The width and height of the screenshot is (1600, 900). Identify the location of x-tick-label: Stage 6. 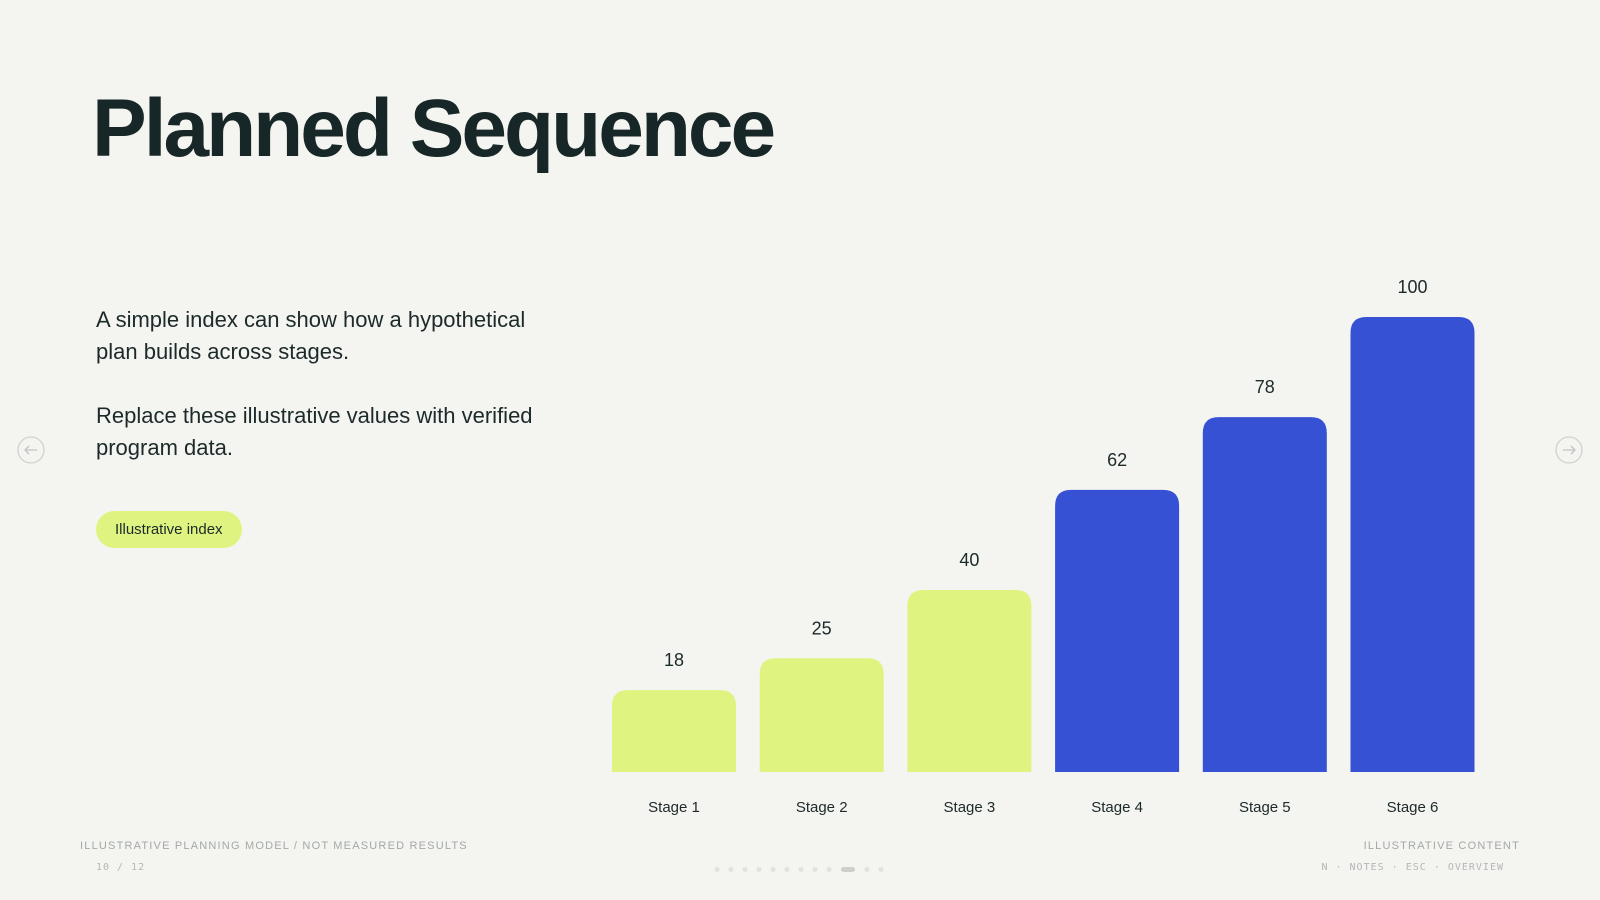
(1413, 807).